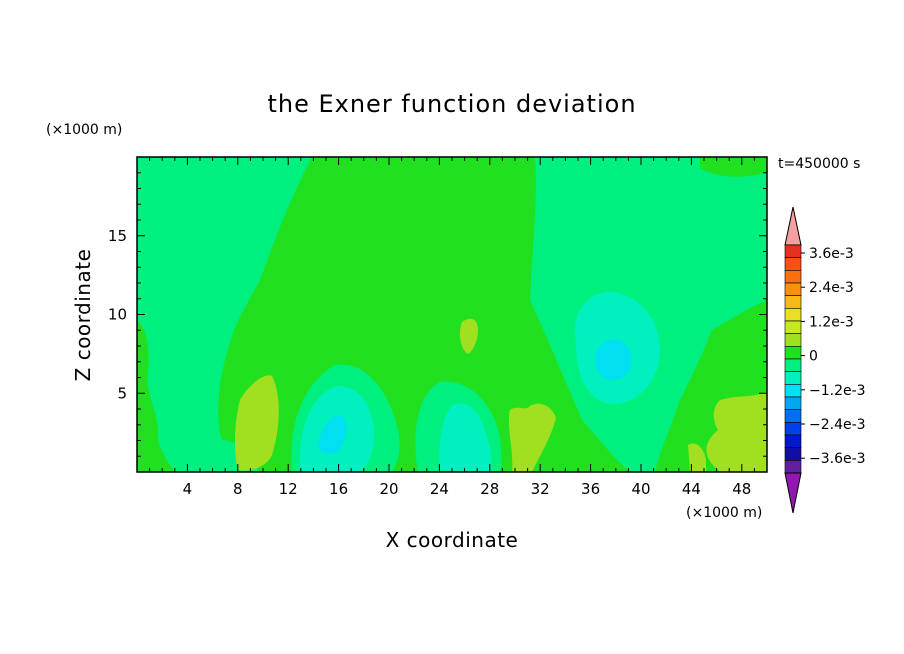 Image resolution: width=904 pixels, height=654 pixels. What do you see at coordinates (288, 489) in the screenshot?
I see `x-tick-label: 12` at bounding box center [288, 489].